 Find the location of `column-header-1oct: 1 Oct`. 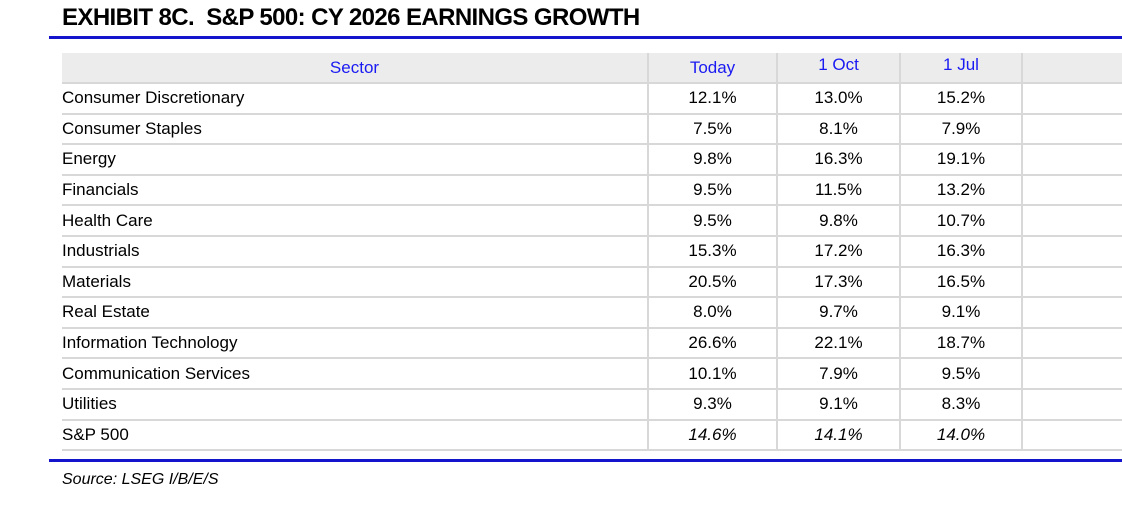

column-header-1oct: 1 Oct is located at coordinates (839, 68).